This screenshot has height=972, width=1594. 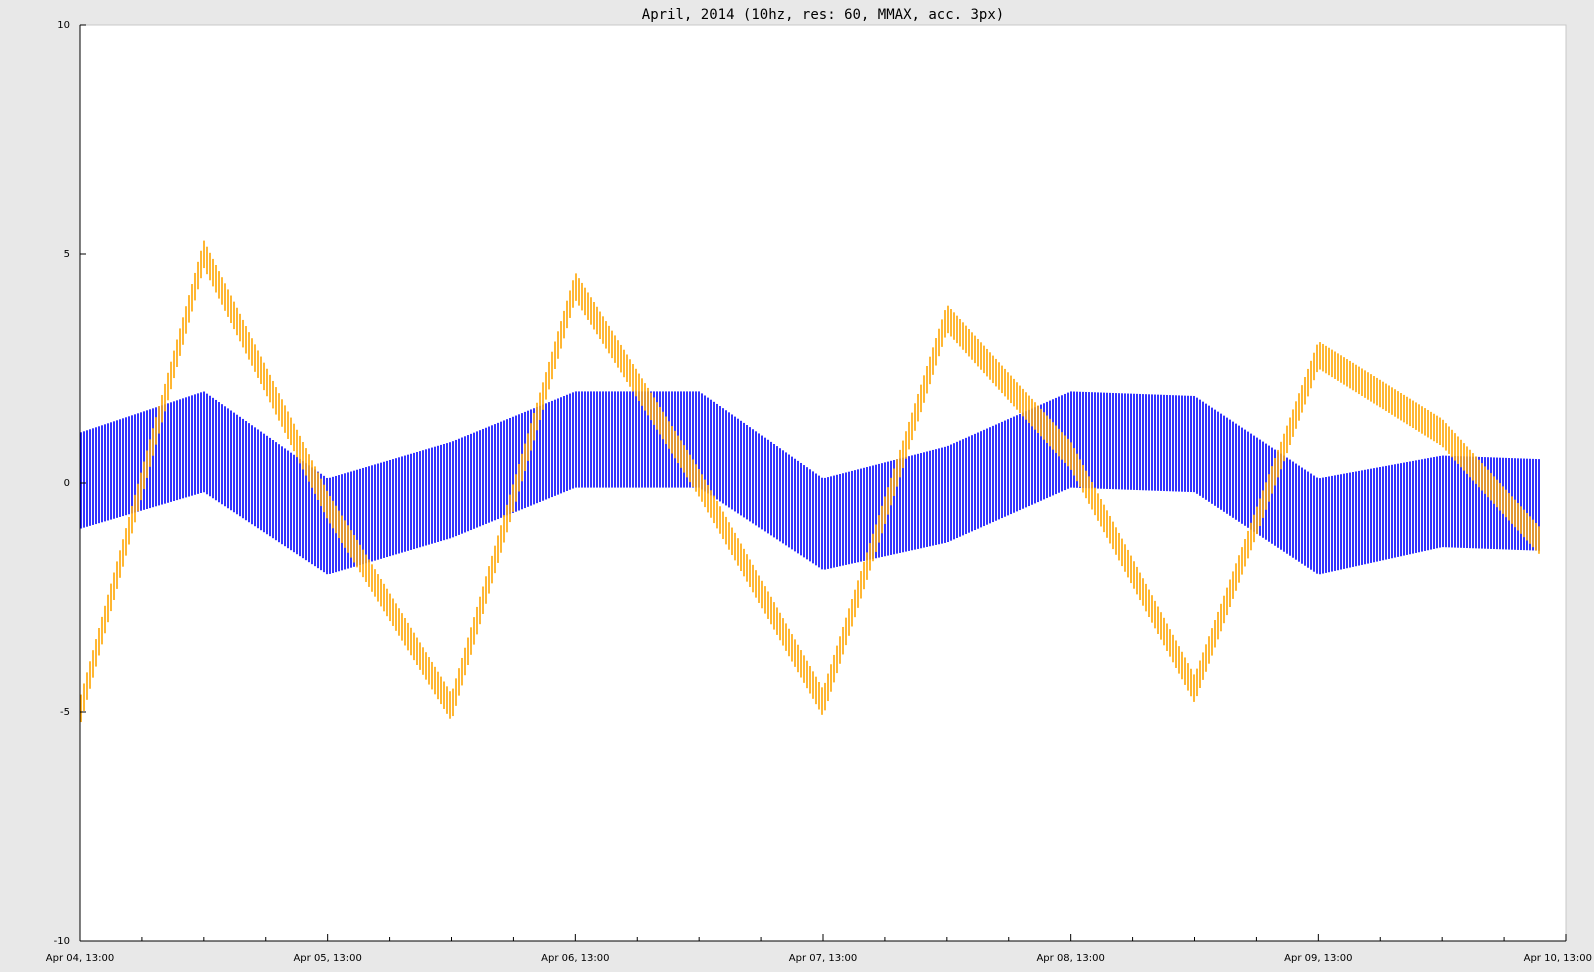 What do you see at coordinates (80, 958) in the screenshot?
I see `x-tick-label: Apr 04, 13:00` at bounding box center [80, 958].